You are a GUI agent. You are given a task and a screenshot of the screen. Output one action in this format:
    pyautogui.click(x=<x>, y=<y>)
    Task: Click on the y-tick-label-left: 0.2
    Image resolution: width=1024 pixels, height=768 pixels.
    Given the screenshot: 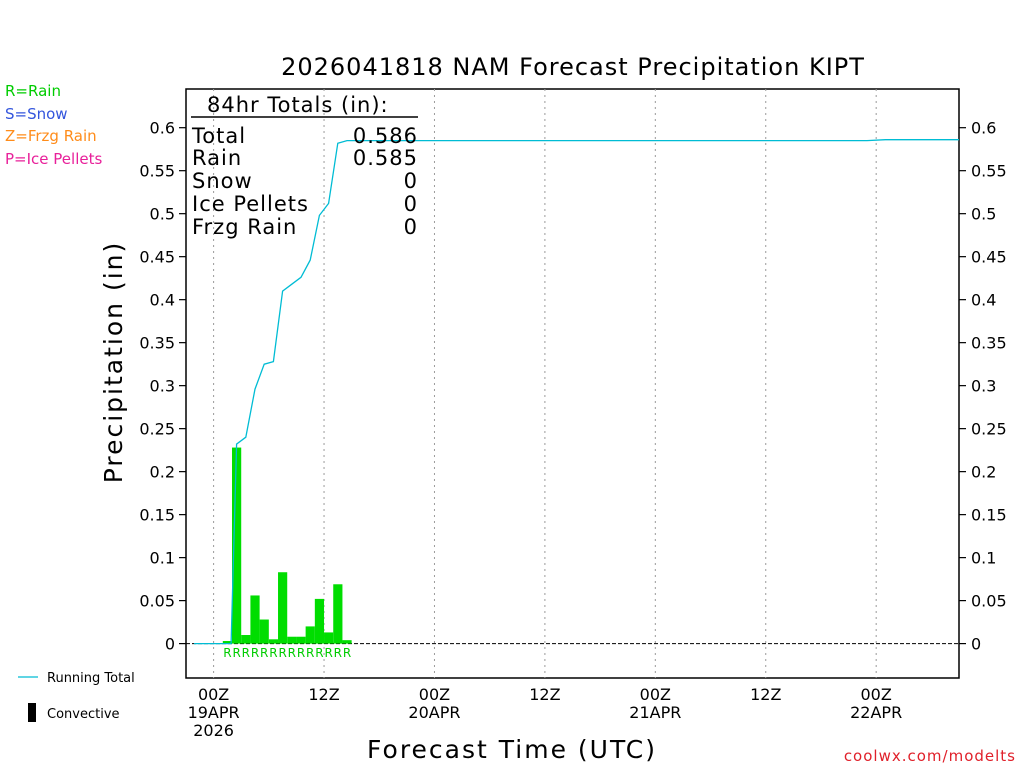 What is the action you would take?
    pyautogui.click(x=162, y=472)
    